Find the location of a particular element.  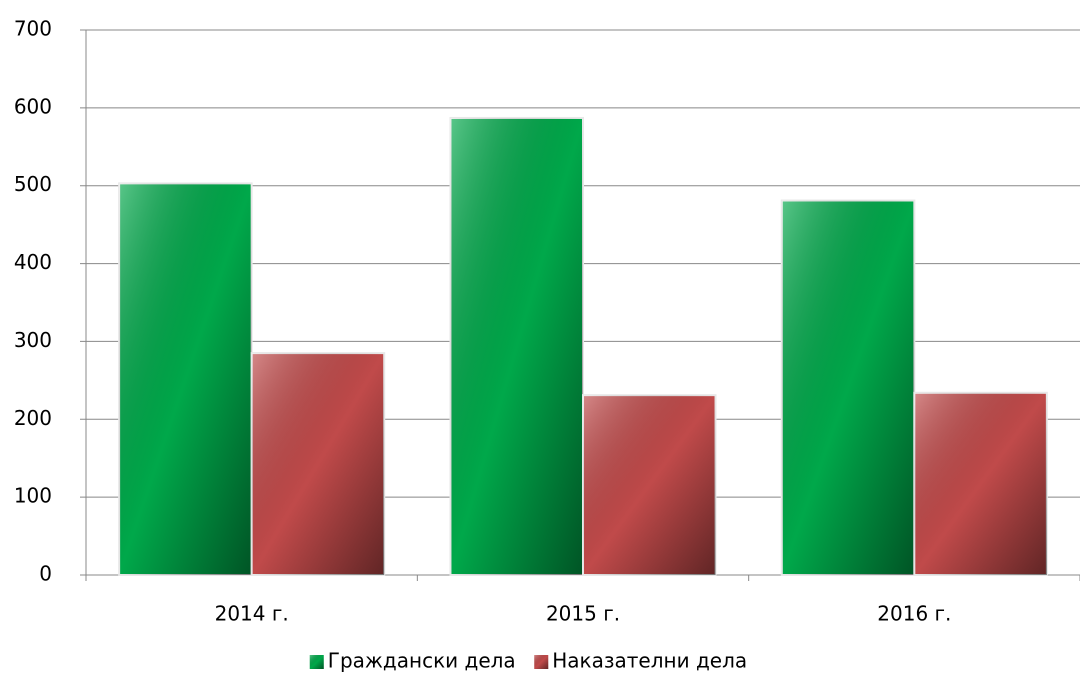

y-tick-label: 600 is located at coordinates (33, 106).